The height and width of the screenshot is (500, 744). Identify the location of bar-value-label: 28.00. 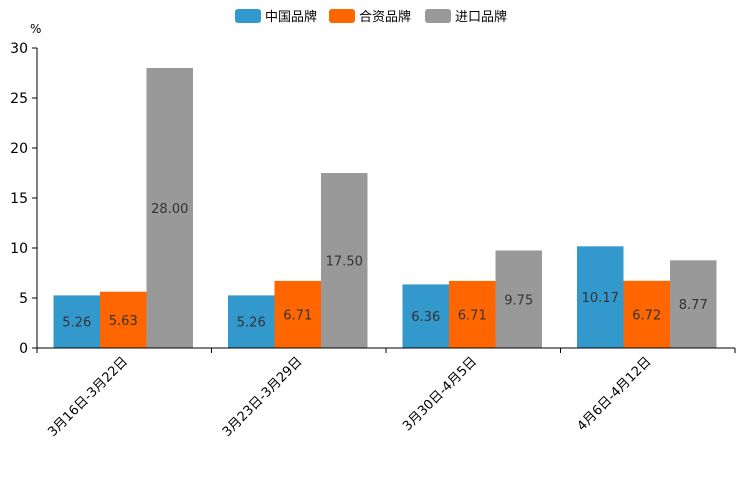
(169, 209).